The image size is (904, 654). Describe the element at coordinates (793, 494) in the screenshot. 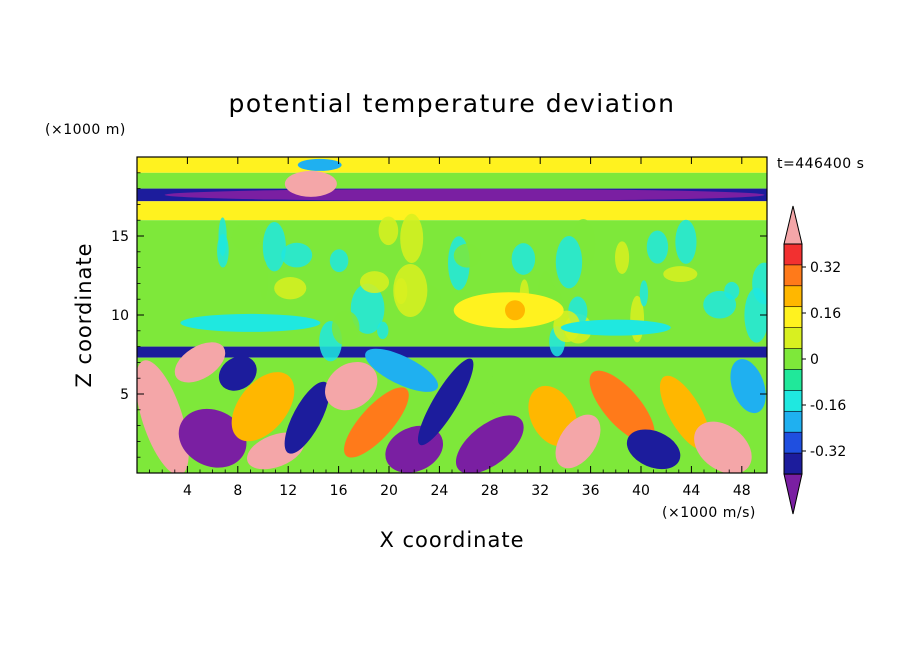

I see `colorbar-under-triangle` at that location.